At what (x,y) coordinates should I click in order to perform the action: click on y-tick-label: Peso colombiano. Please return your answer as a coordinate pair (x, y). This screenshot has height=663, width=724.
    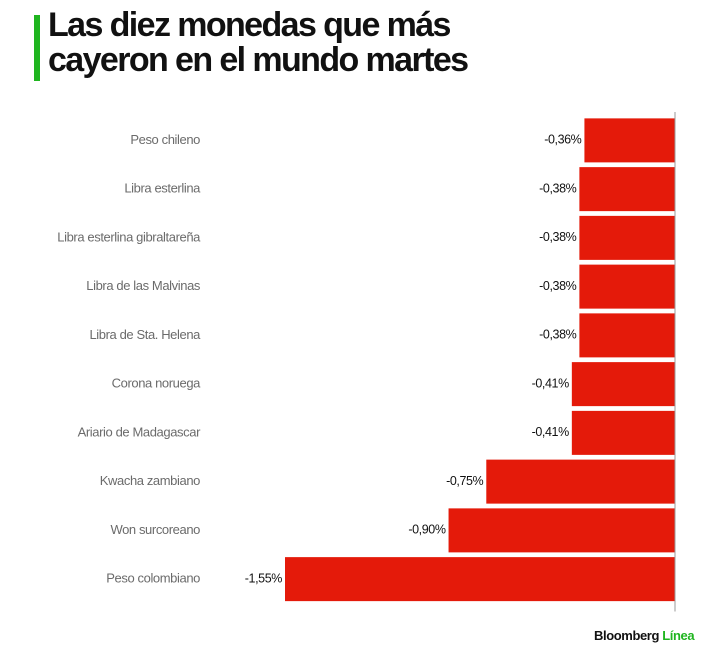
    Looking at the image, I should click on (153, 578).